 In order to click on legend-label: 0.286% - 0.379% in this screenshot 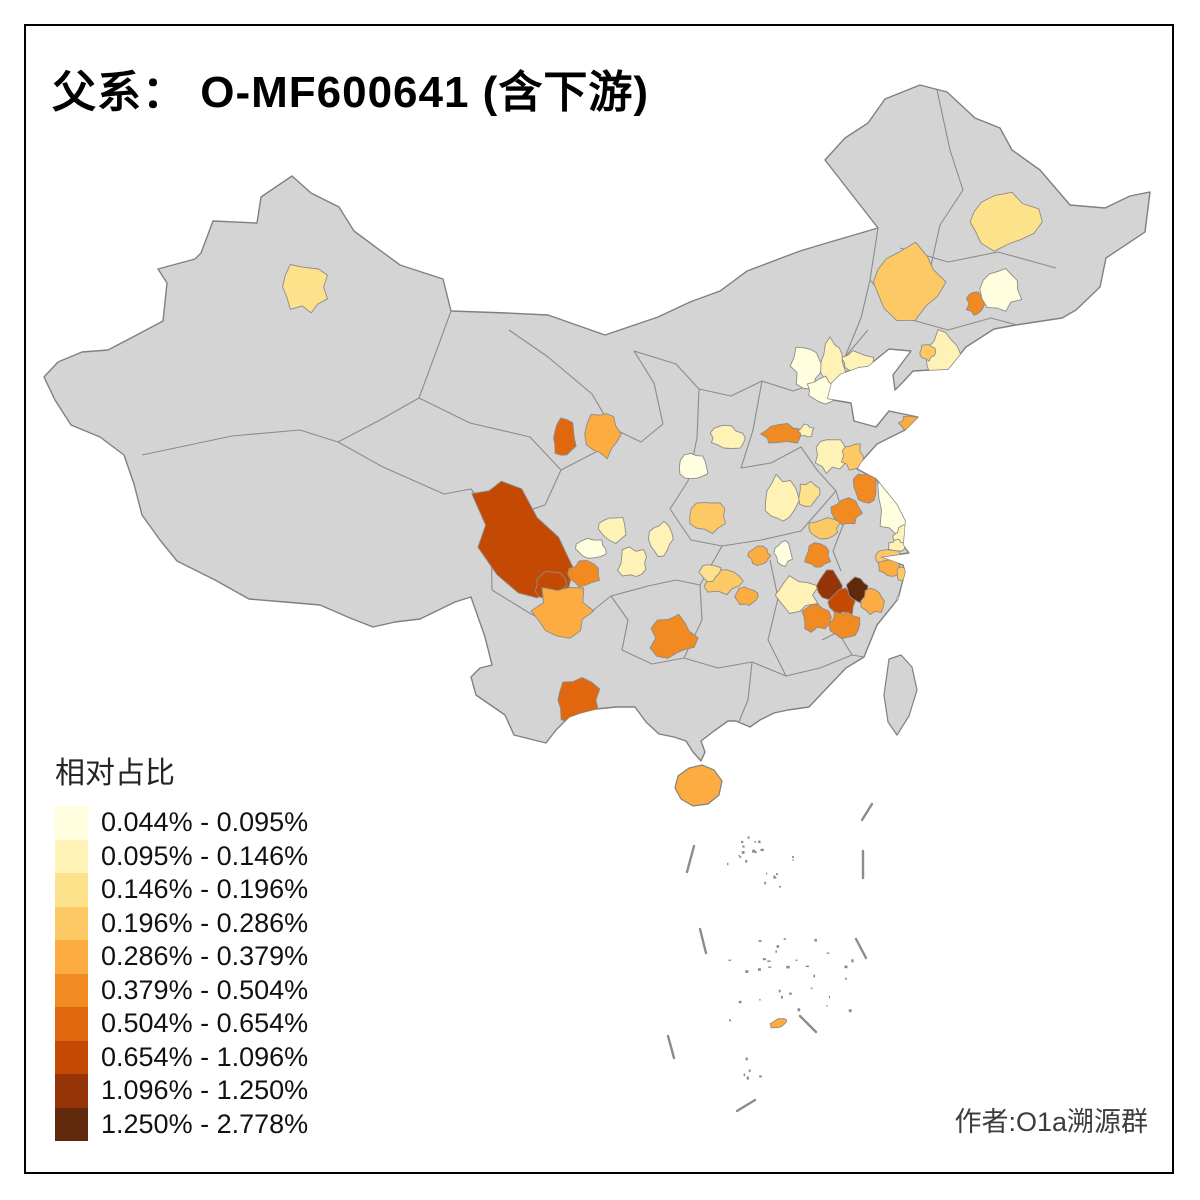, I will do `click(205, 956)`.